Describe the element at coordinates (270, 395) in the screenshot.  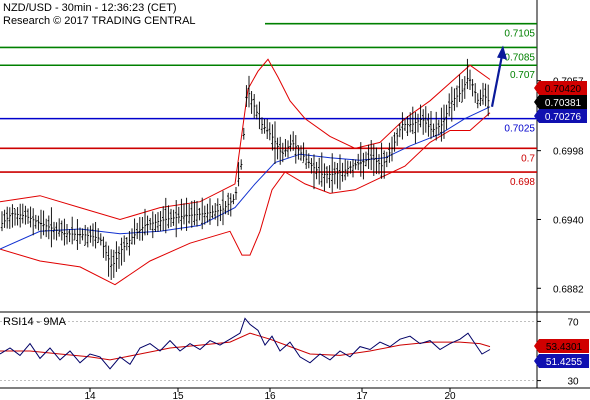
I see `x-tick-label: 16` at that location.